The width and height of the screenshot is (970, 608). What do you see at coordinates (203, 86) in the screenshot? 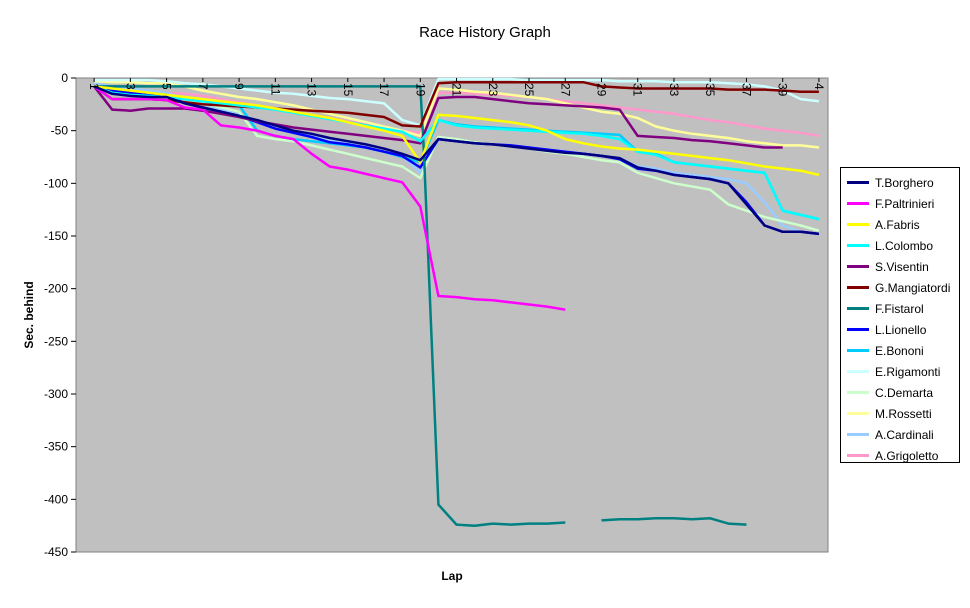
I see `x-tick-label: 7` at bounding box center [203, 86].